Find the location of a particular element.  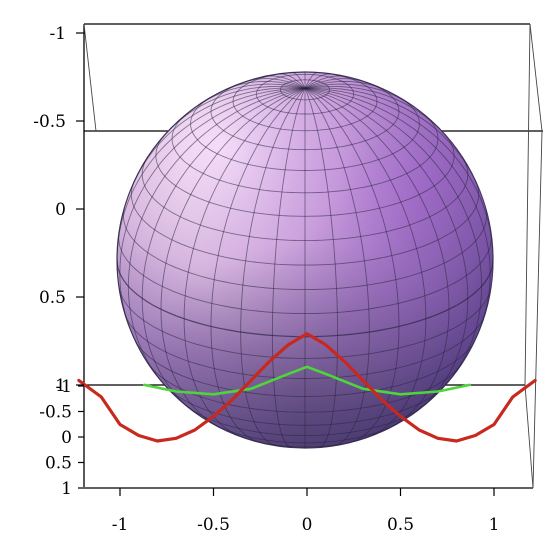

front-axis-tick-label: -1 is located at coordinates (63, 387).